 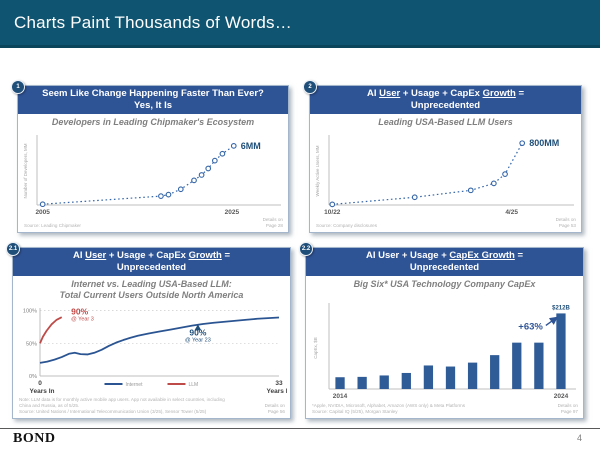 What do you see at coordinates (279, 383) in the screenshot?
I see `svg-text: 33` at bounding box center [279, 383].